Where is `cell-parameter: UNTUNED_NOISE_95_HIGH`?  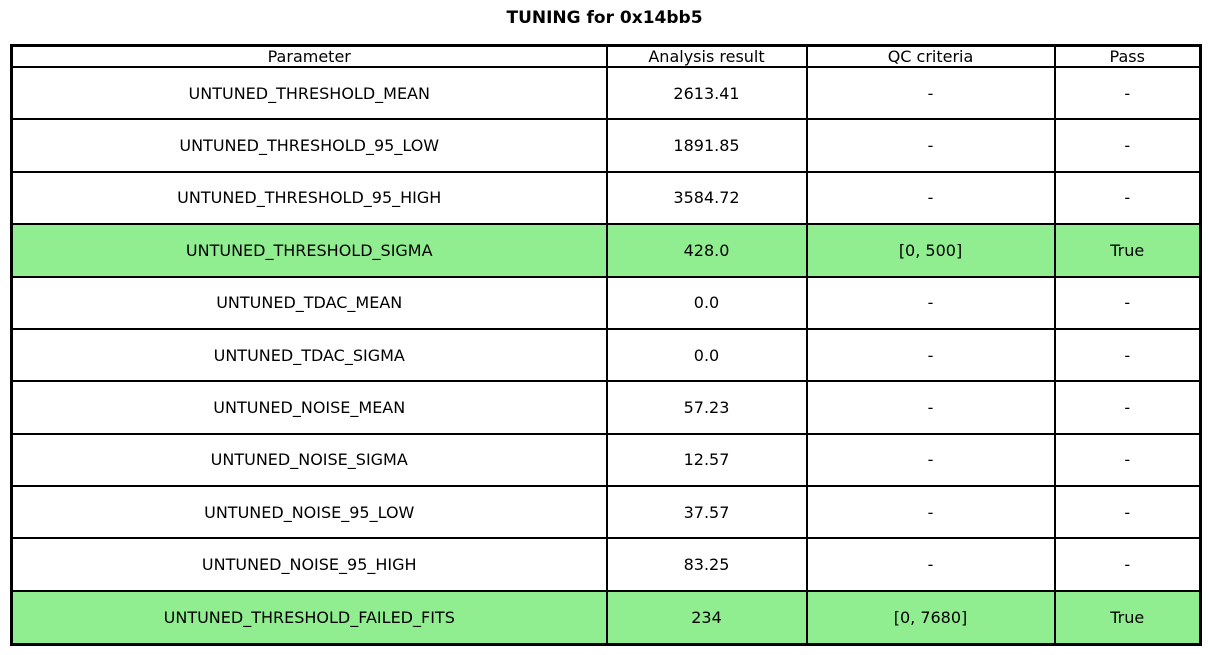 cell-parameter: UNTUNED_NOISE_95_HIGH is located at coordinates (309, 564).